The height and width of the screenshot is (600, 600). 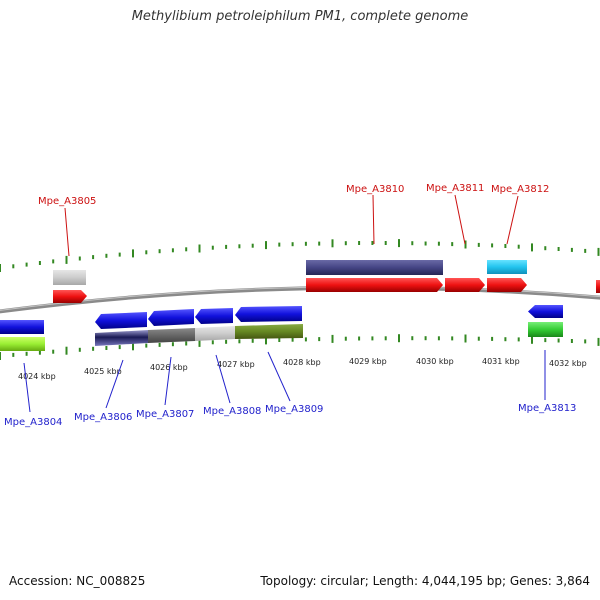 I want to click on feature-block-purple, so click(x=374, y=267).